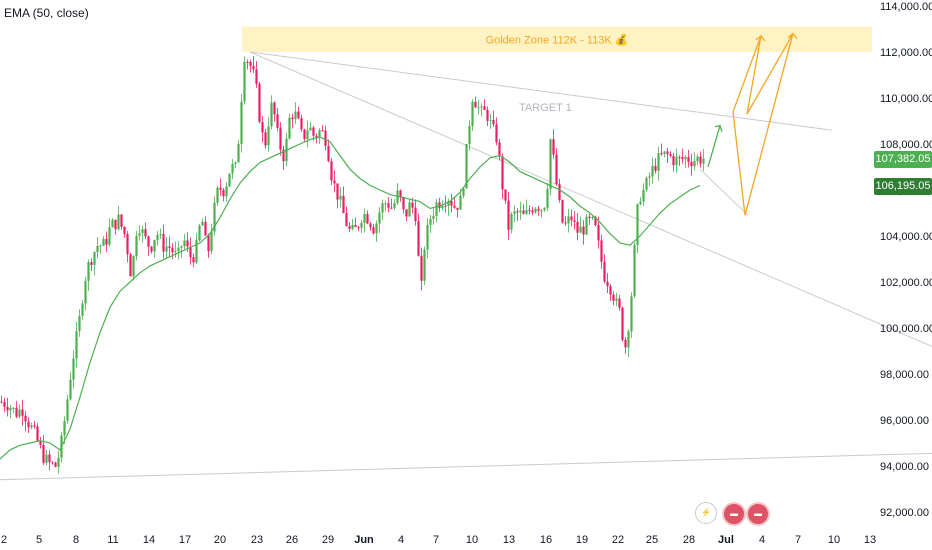 The width and height of the screenshot is (932, 550). Describe the element at coordinates (292, 540) in the screenshot. I see `x-tick-label: 26` at that location.